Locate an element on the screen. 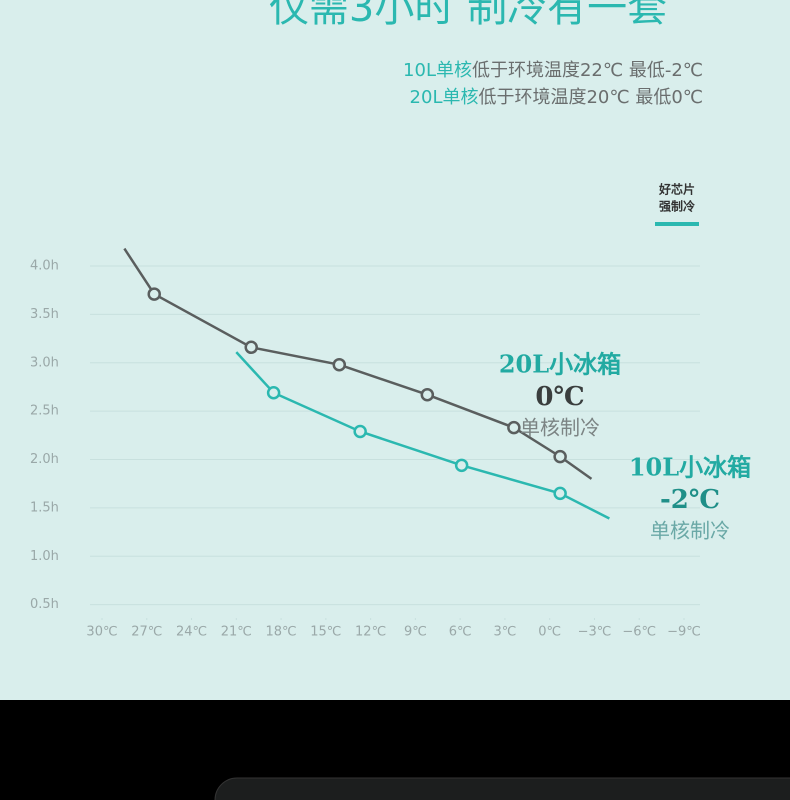 This screenshot has height=800, width=790. x-tick-label: 24℃ is located at coordinates (191, 632).